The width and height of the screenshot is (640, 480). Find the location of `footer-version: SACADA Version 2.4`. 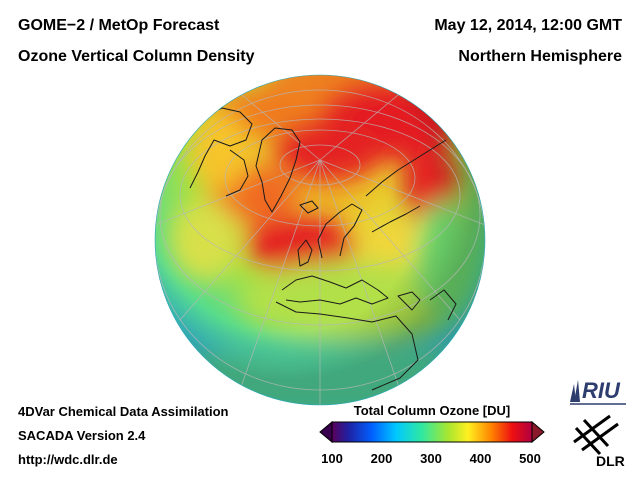

footer-version: SACADA Version 2.4 is located at coordinates (82, 435).